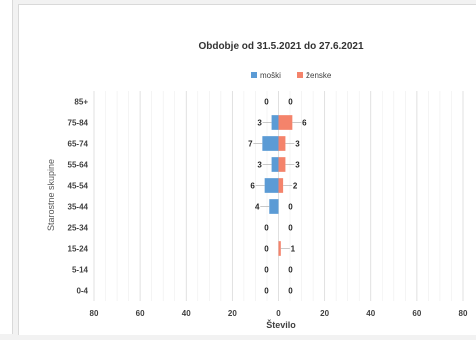  I want to click on legend-entry: ženske, so click(319, 75).